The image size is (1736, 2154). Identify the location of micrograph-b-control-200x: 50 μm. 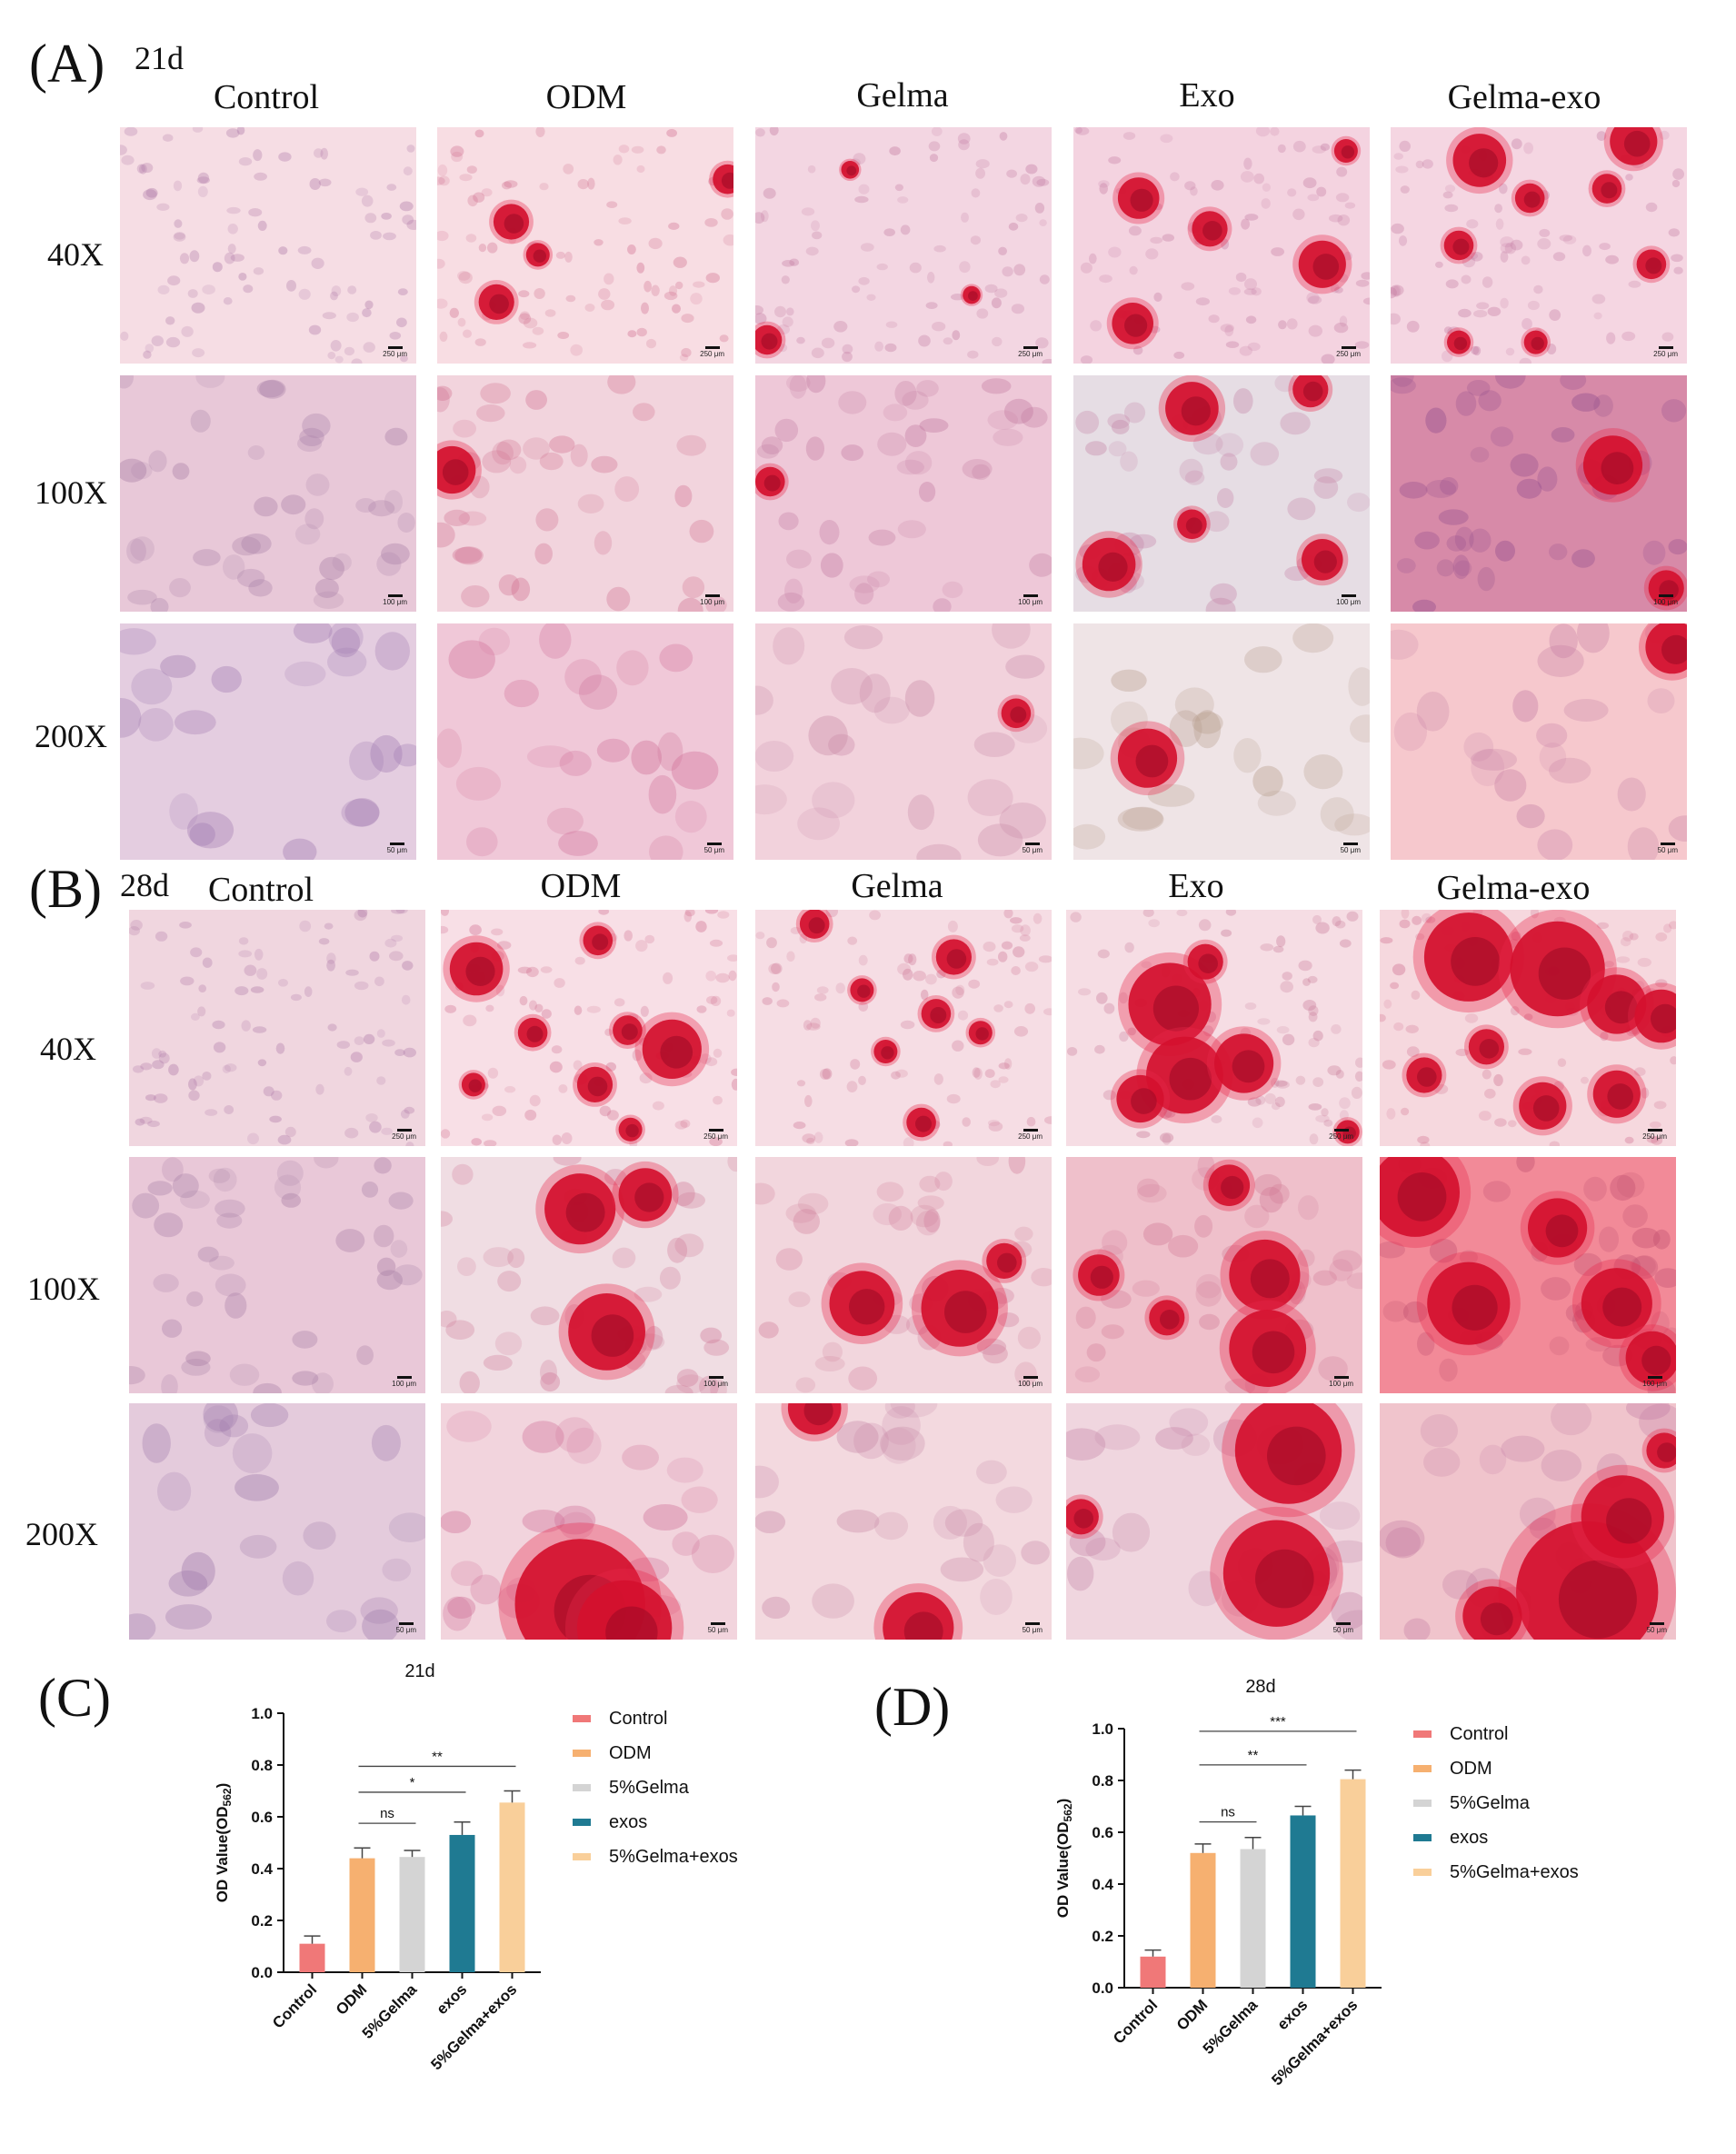
(277, 1521).